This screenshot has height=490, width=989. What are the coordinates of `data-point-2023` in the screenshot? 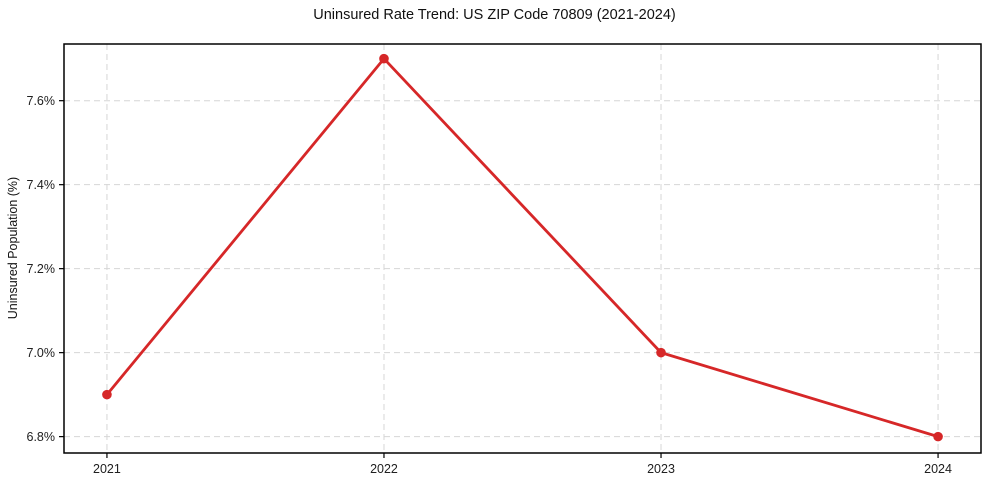 It's located at (661, 352).